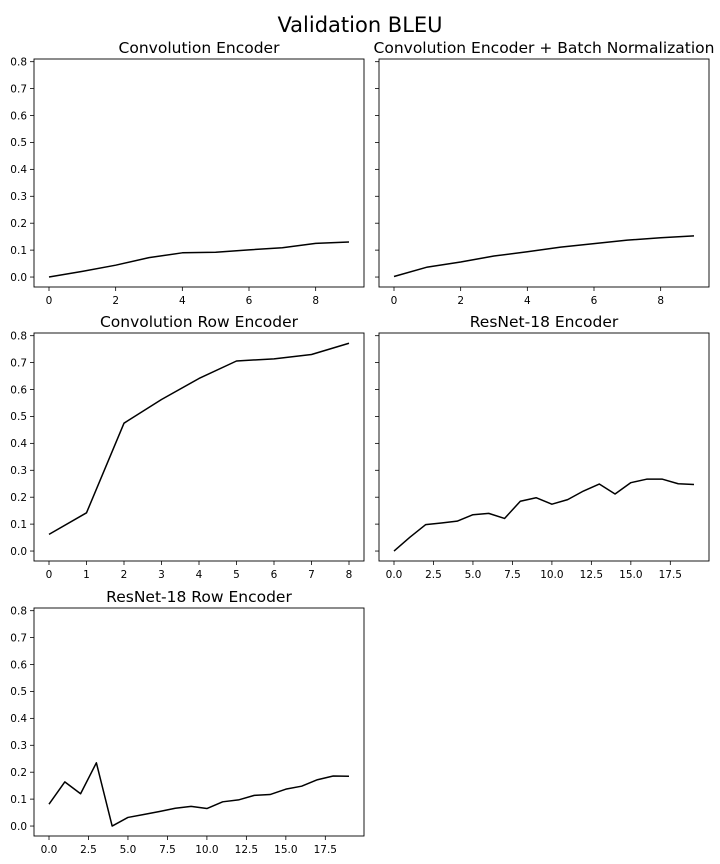  Describe the element at coordinates (544, 322) in the screenshot. I see `chart-title: ResNet-18 Encoder` at that location.